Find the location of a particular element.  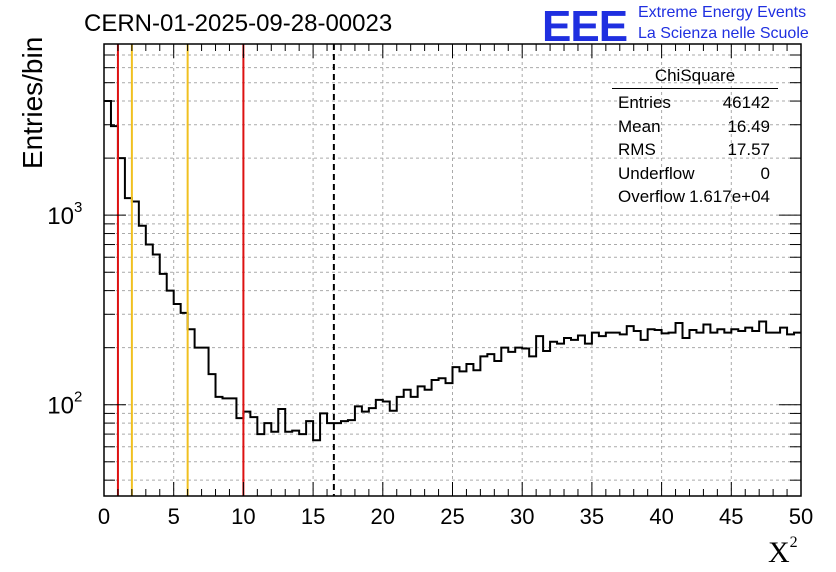

x-axis-label: X2 is located at coordinates (783, 552).